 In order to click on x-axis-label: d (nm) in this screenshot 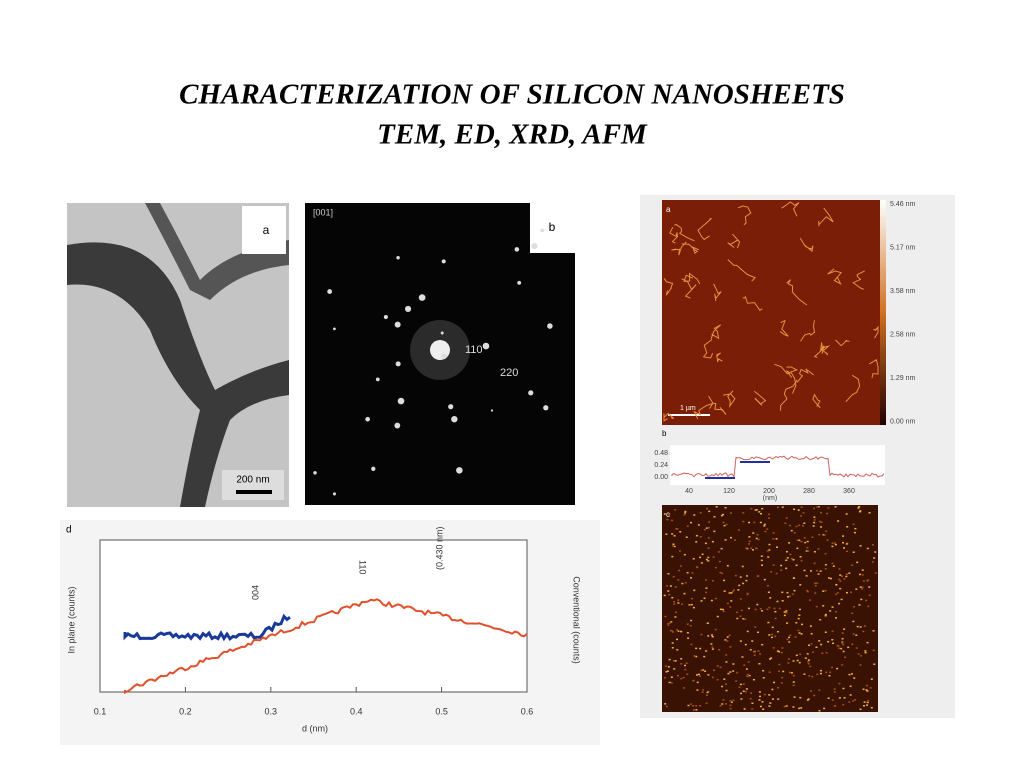, I will do `click(315, 728)`.